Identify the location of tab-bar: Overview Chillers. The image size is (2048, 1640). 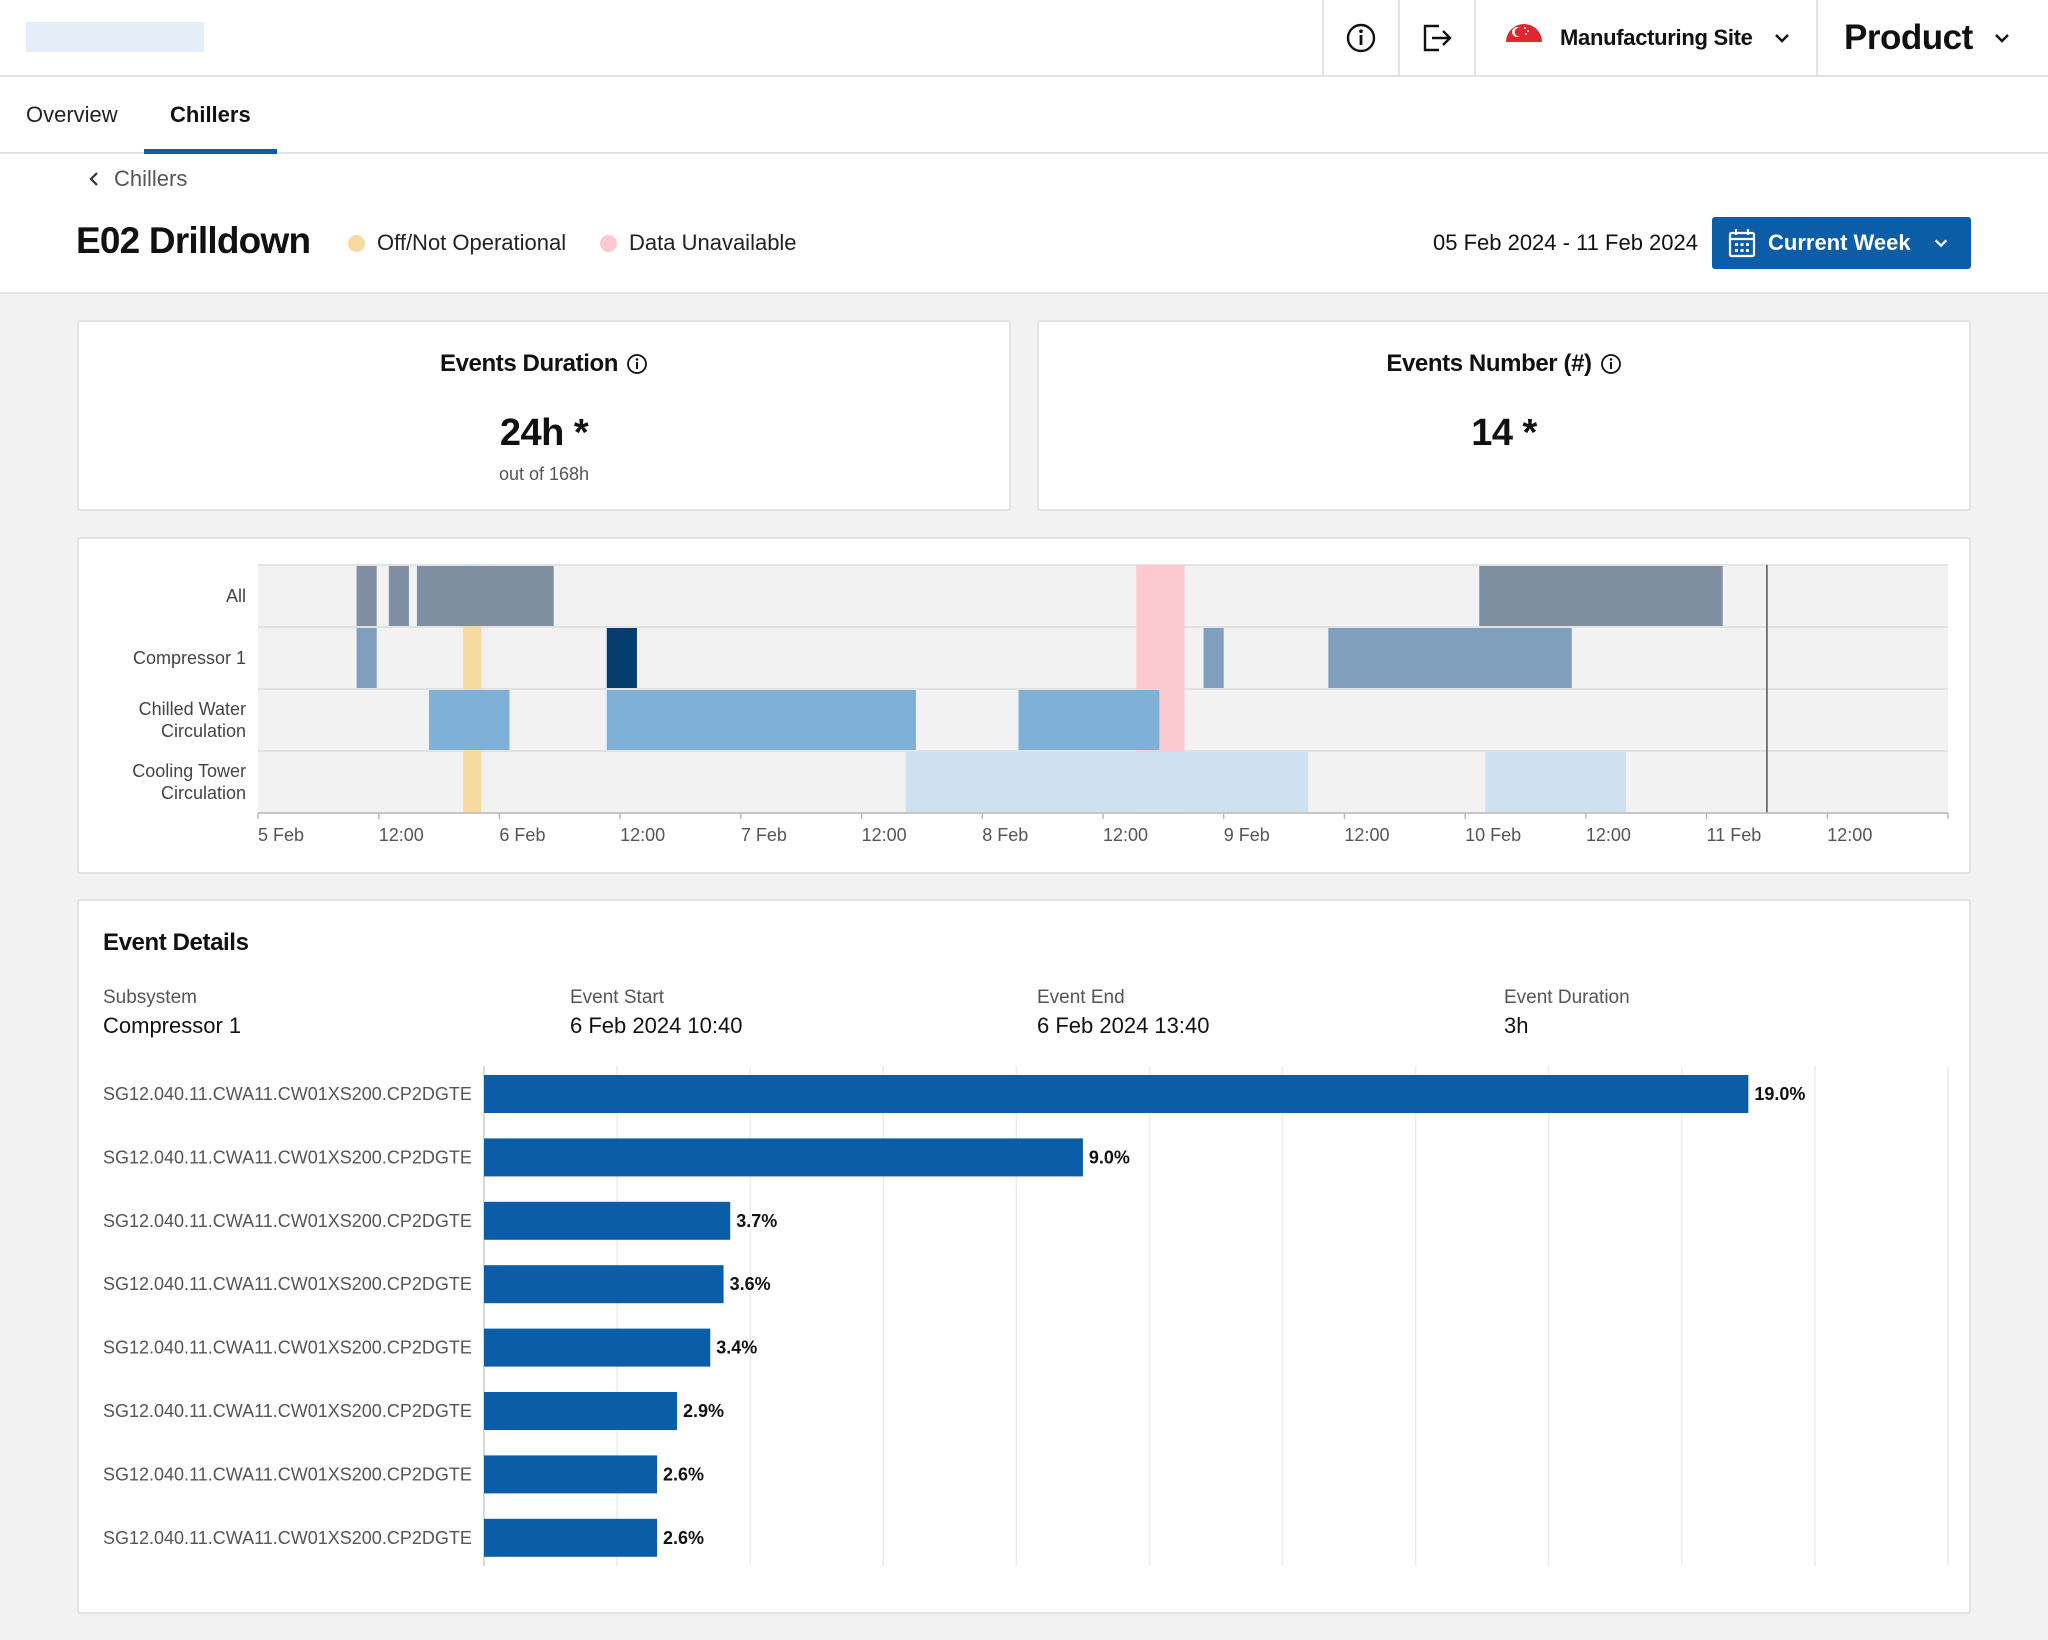
(1024, 115).